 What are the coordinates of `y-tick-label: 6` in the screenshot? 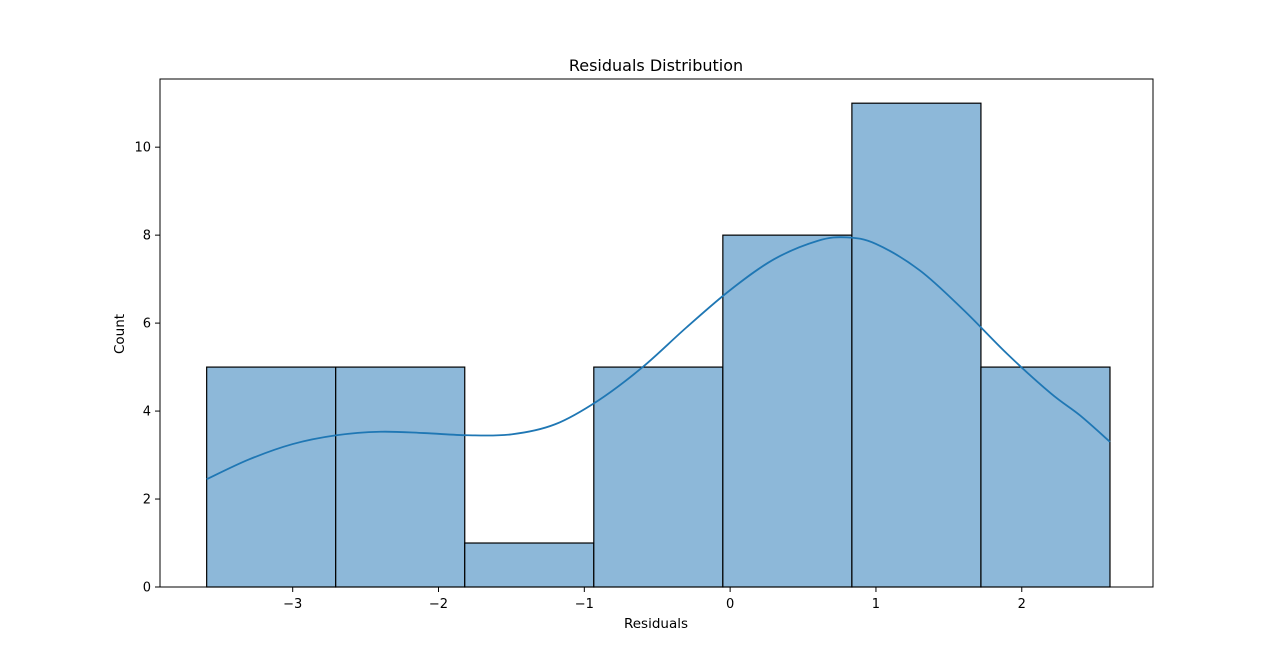 It's located at (147, 324).